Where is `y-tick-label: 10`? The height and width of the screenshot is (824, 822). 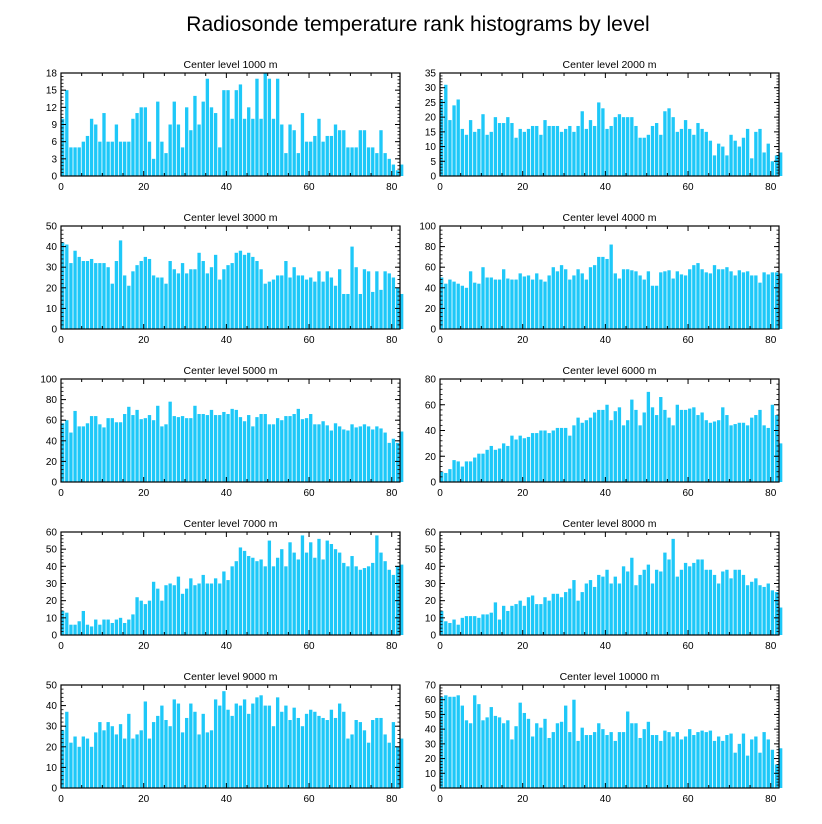
y-tick-label: 10 is located at coordinates (52, 309).